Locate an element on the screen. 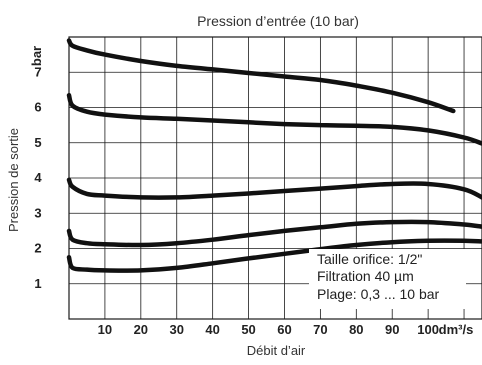 The image size is (482, 365). x-tick-label: 100 is located at coordinates (428, 329).